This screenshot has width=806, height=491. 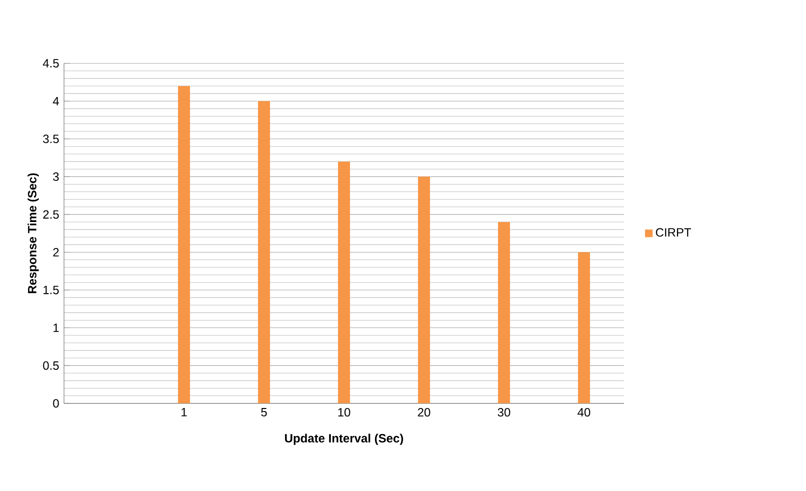 I want to click on y-tick-label: 4.5, so click(x=50, y=63).